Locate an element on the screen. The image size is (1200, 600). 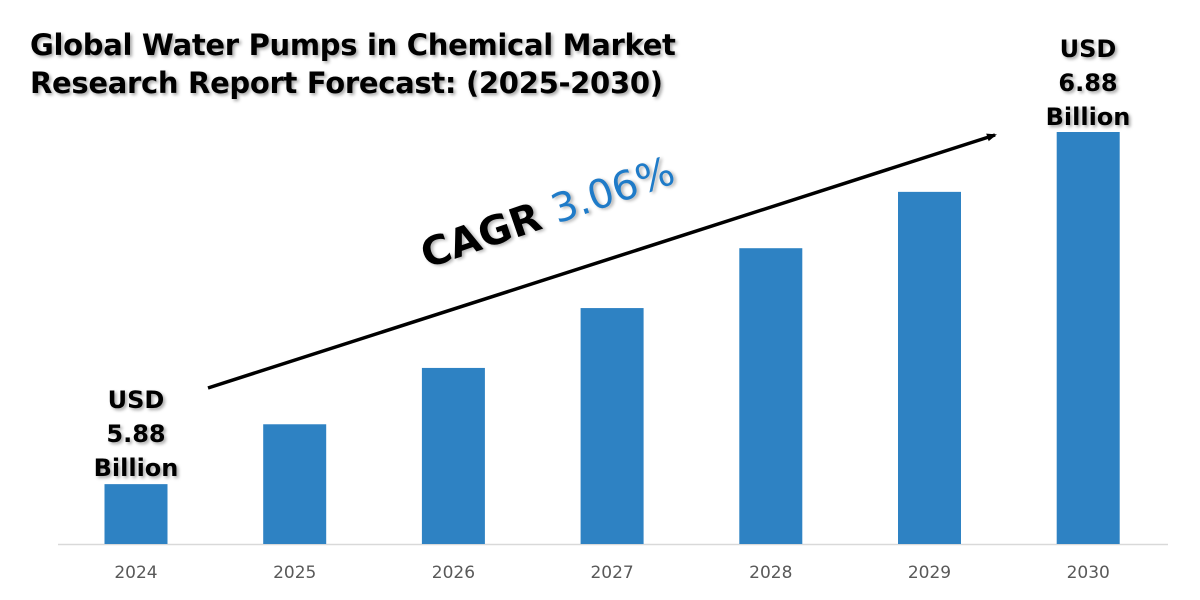
start-value-callout: USD 5.88 Billion is located at coordinates (136, 434).